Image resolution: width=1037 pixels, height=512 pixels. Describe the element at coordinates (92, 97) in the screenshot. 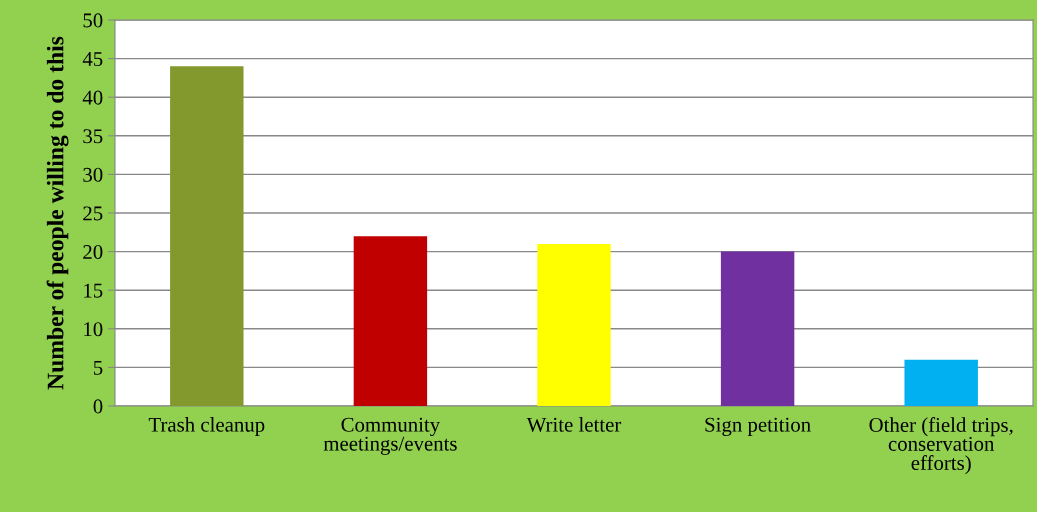

I see `y-tick-label: 40` at that location.